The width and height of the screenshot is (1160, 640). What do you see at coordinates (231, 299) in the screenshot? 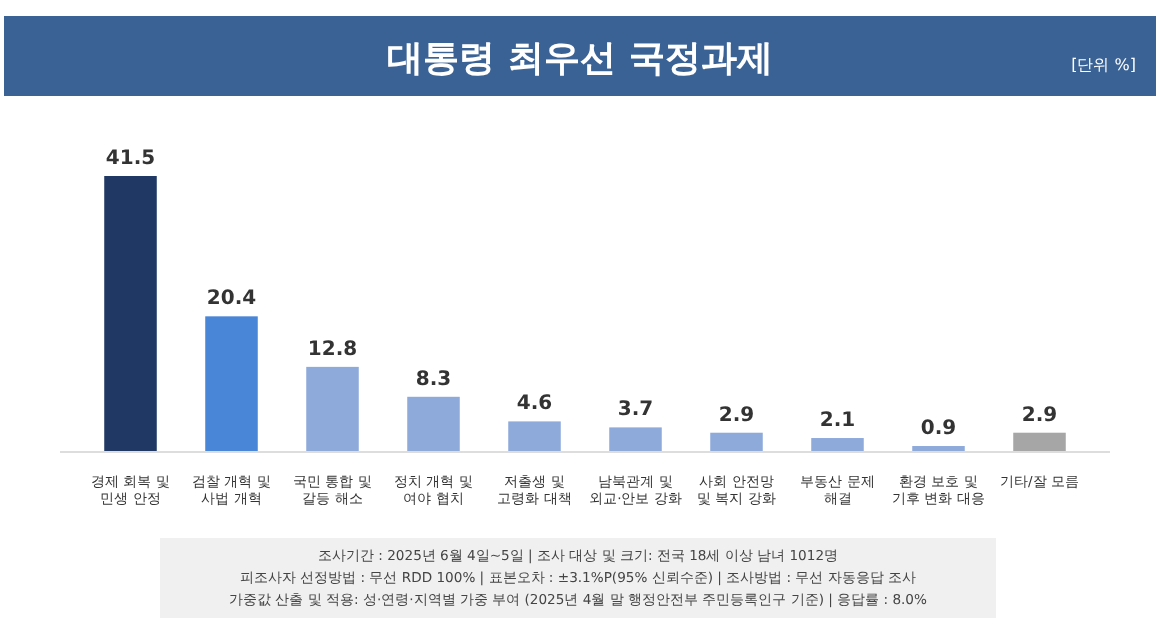
I see `data-label: 20.4` at bounding box center [231, 299].